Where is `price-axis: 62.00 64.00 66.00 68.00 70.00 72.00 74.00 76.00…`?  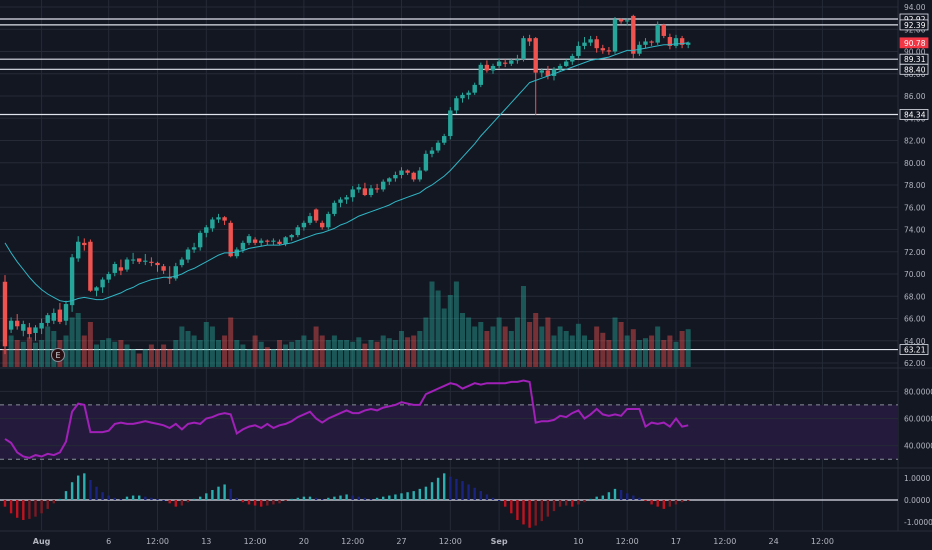
price-axis: 62.00 64.00 66.00 68.00 70.00 72.00 74.00 76.00… is located at coordinates (915, 265).